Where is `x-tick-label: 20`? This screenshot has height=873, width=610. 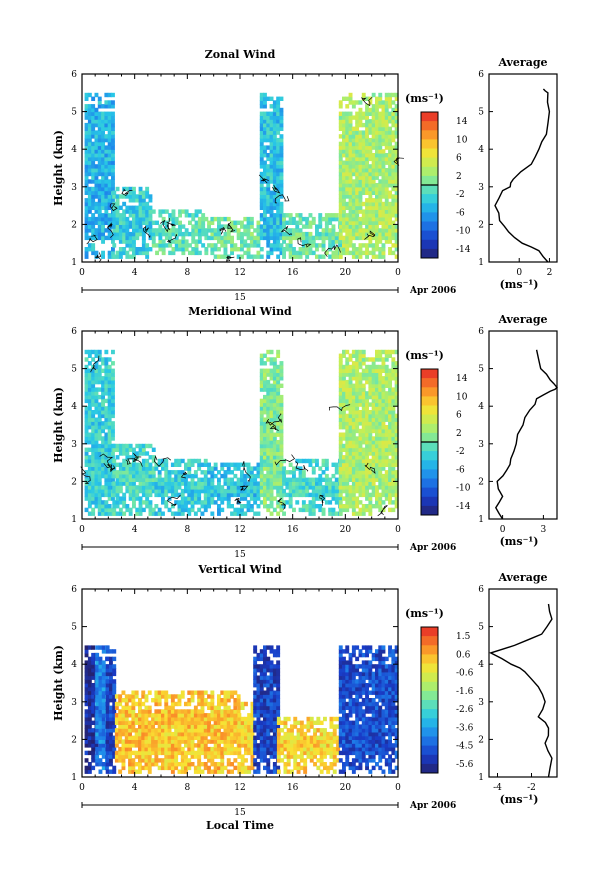
x-tick-label: 20 is located at coordinates (346, 530).